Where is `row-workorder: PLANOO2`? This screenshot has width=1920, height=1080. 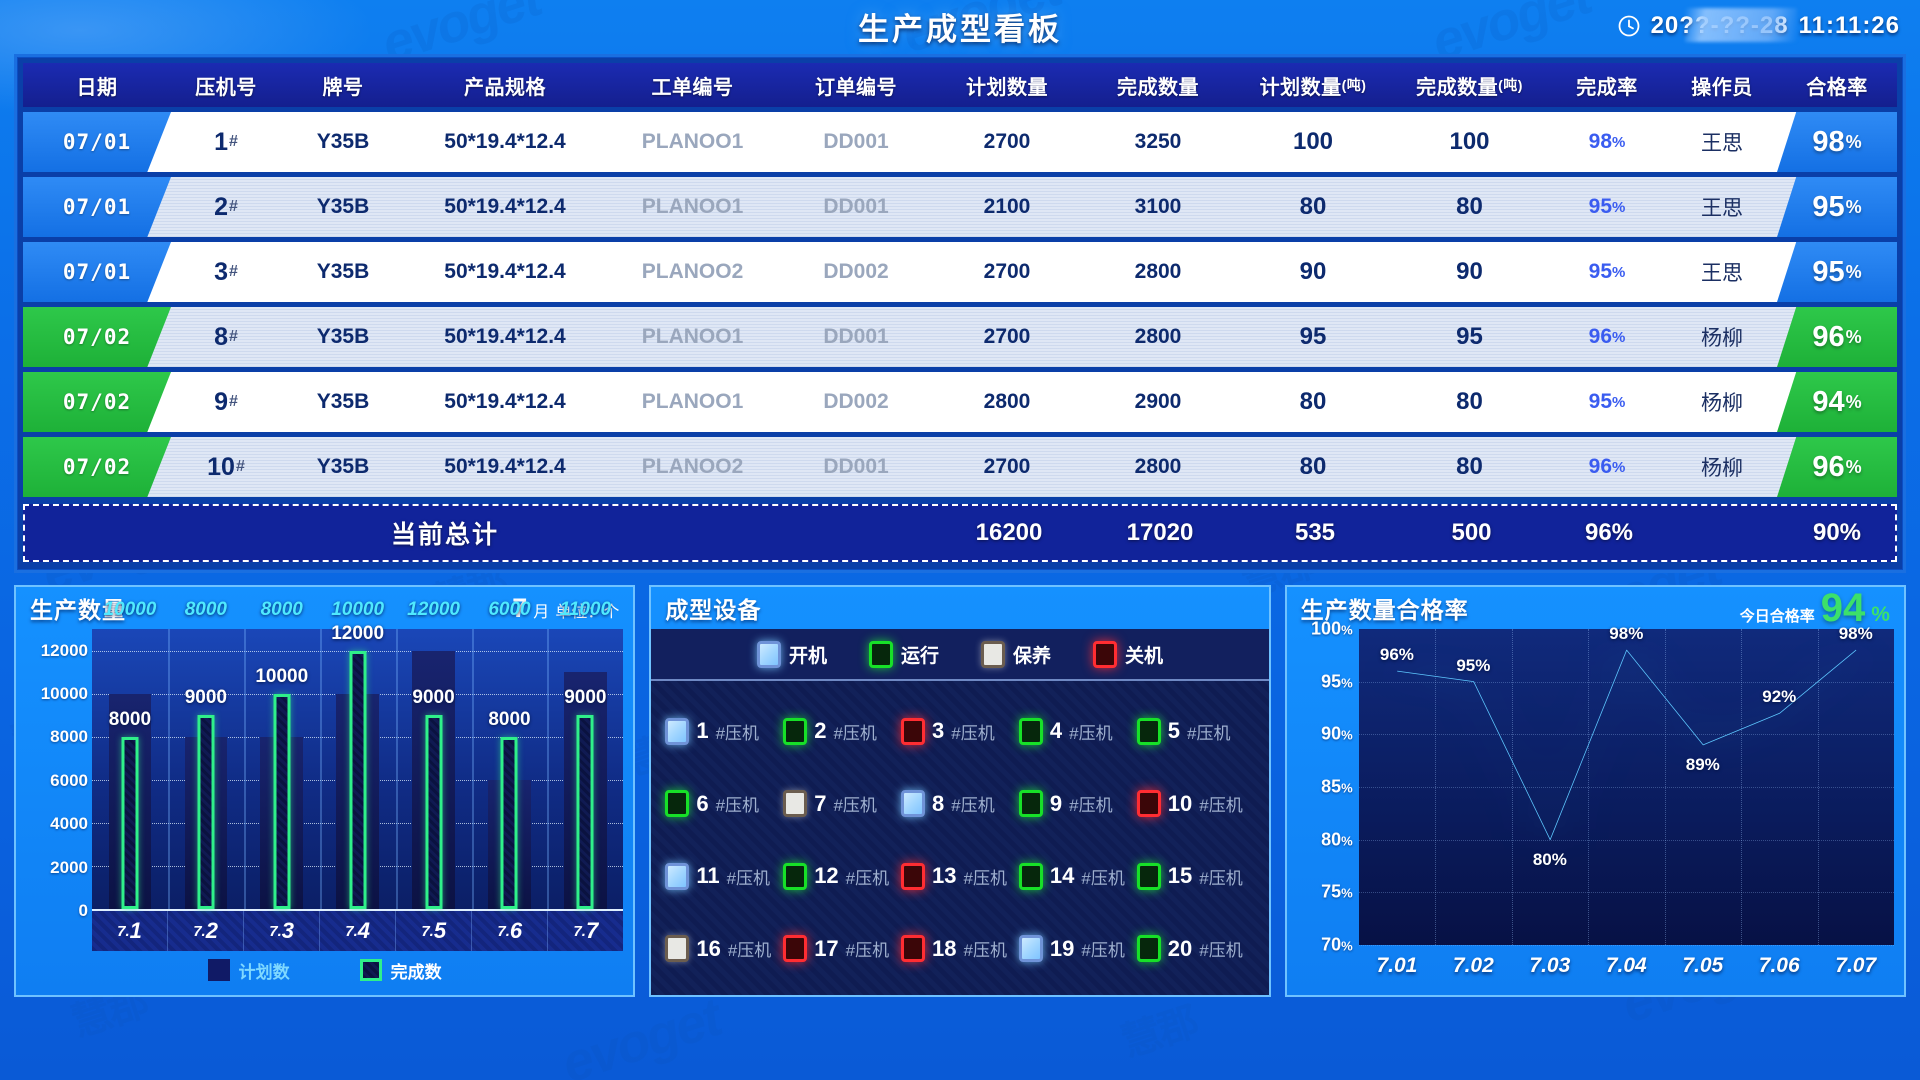
row-workorder: PLANOO2 is located at coordinates (692, 271).